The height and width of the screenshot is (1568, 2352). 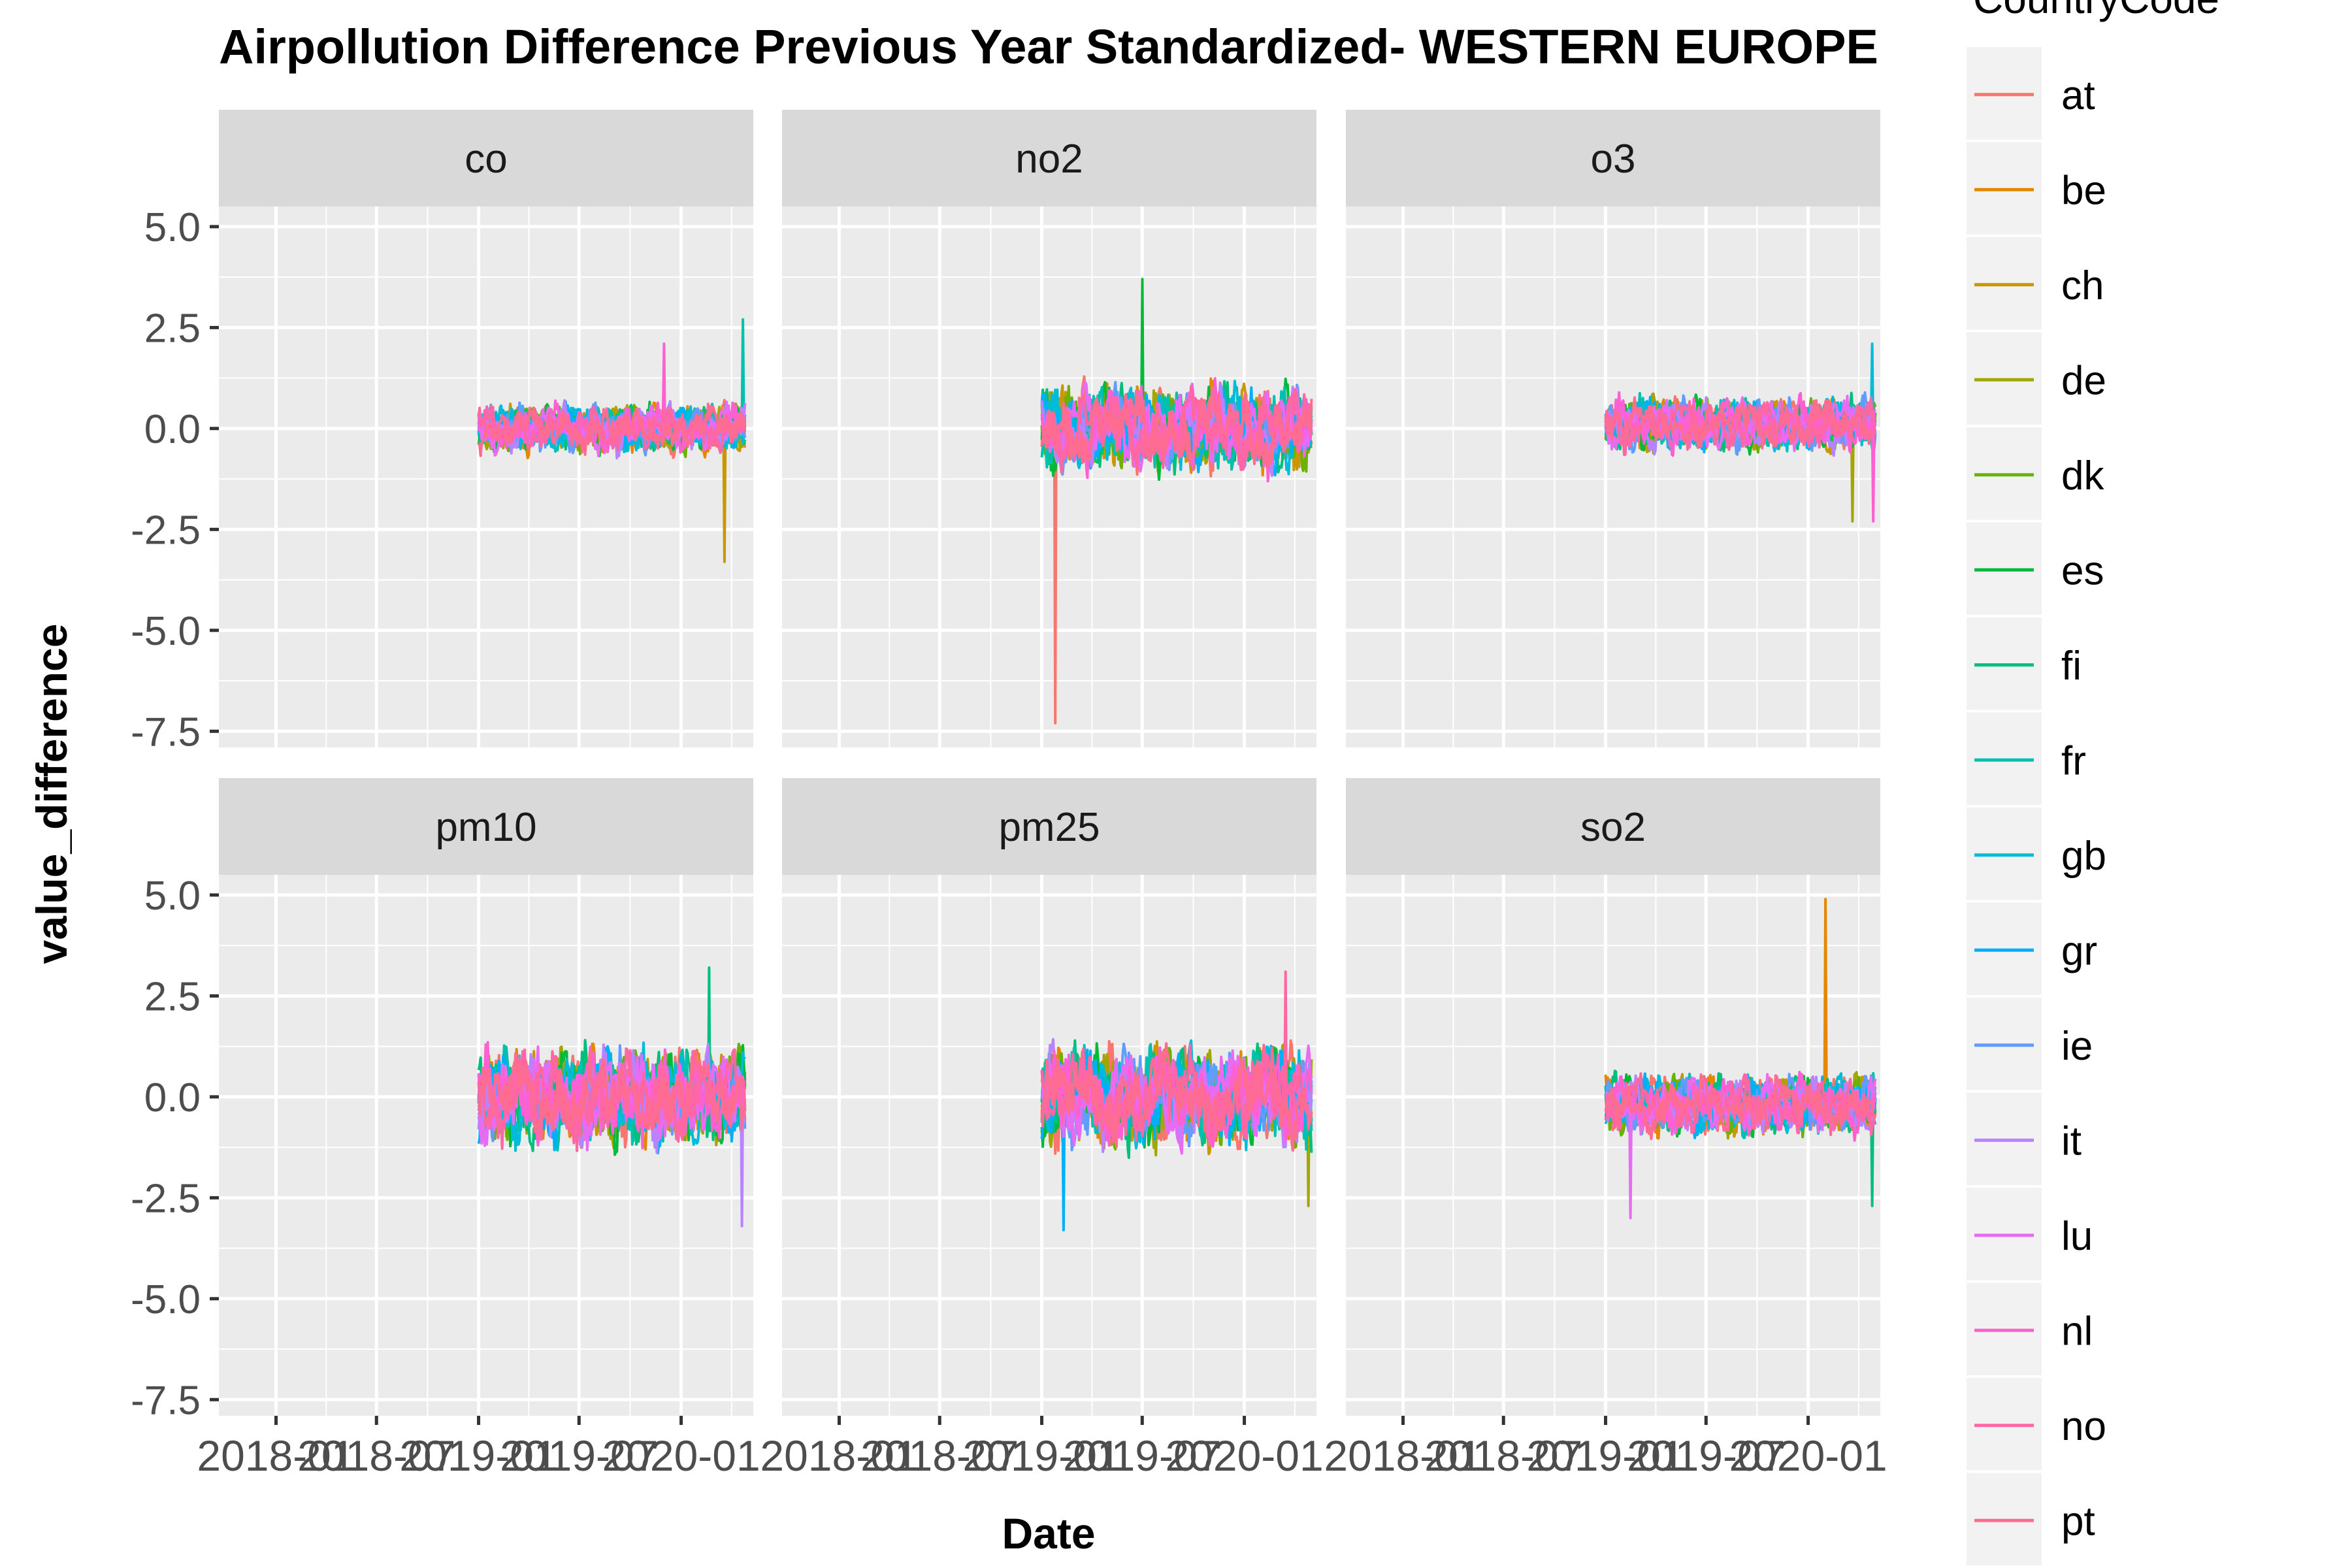 I want to click on legend-label: it, so click(x=2071, y=1141).